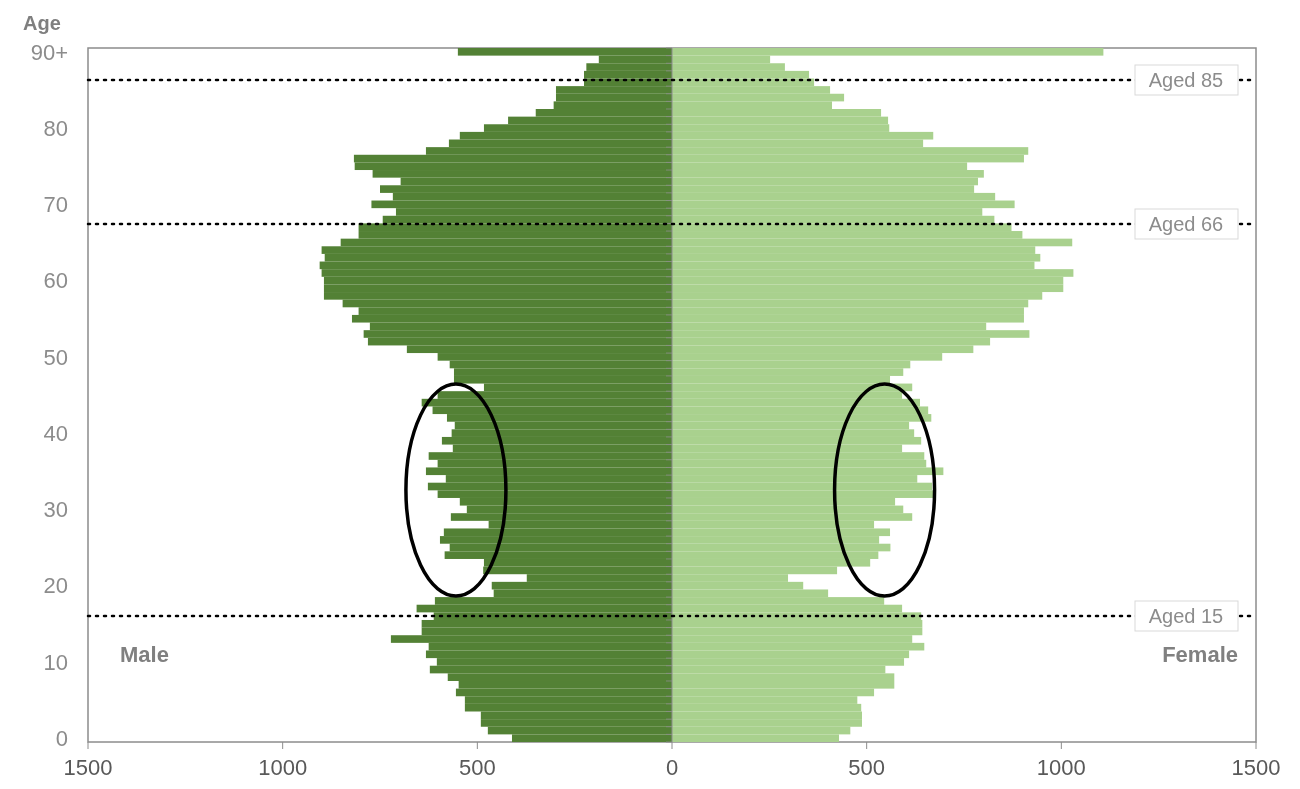 This screenshot has width=1300, height=789. I want to click on y-tick-label: 70, so click(55, 205).